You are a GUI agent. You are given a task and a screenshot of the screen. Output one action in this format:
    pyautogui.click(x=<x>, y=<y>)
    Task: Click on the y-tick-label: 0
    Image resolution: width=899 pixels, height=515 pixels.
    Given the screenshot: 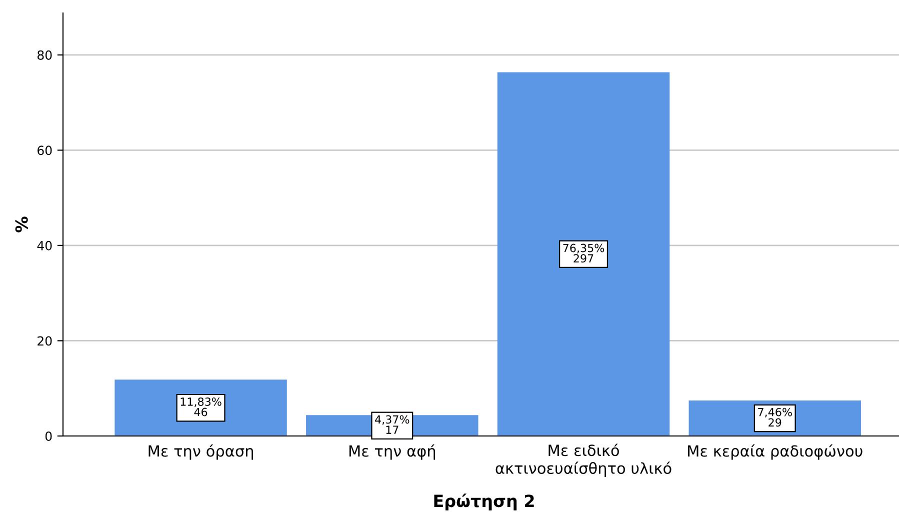 What is the action you would take?
    pyautogui.click(x=48, y=436)
    